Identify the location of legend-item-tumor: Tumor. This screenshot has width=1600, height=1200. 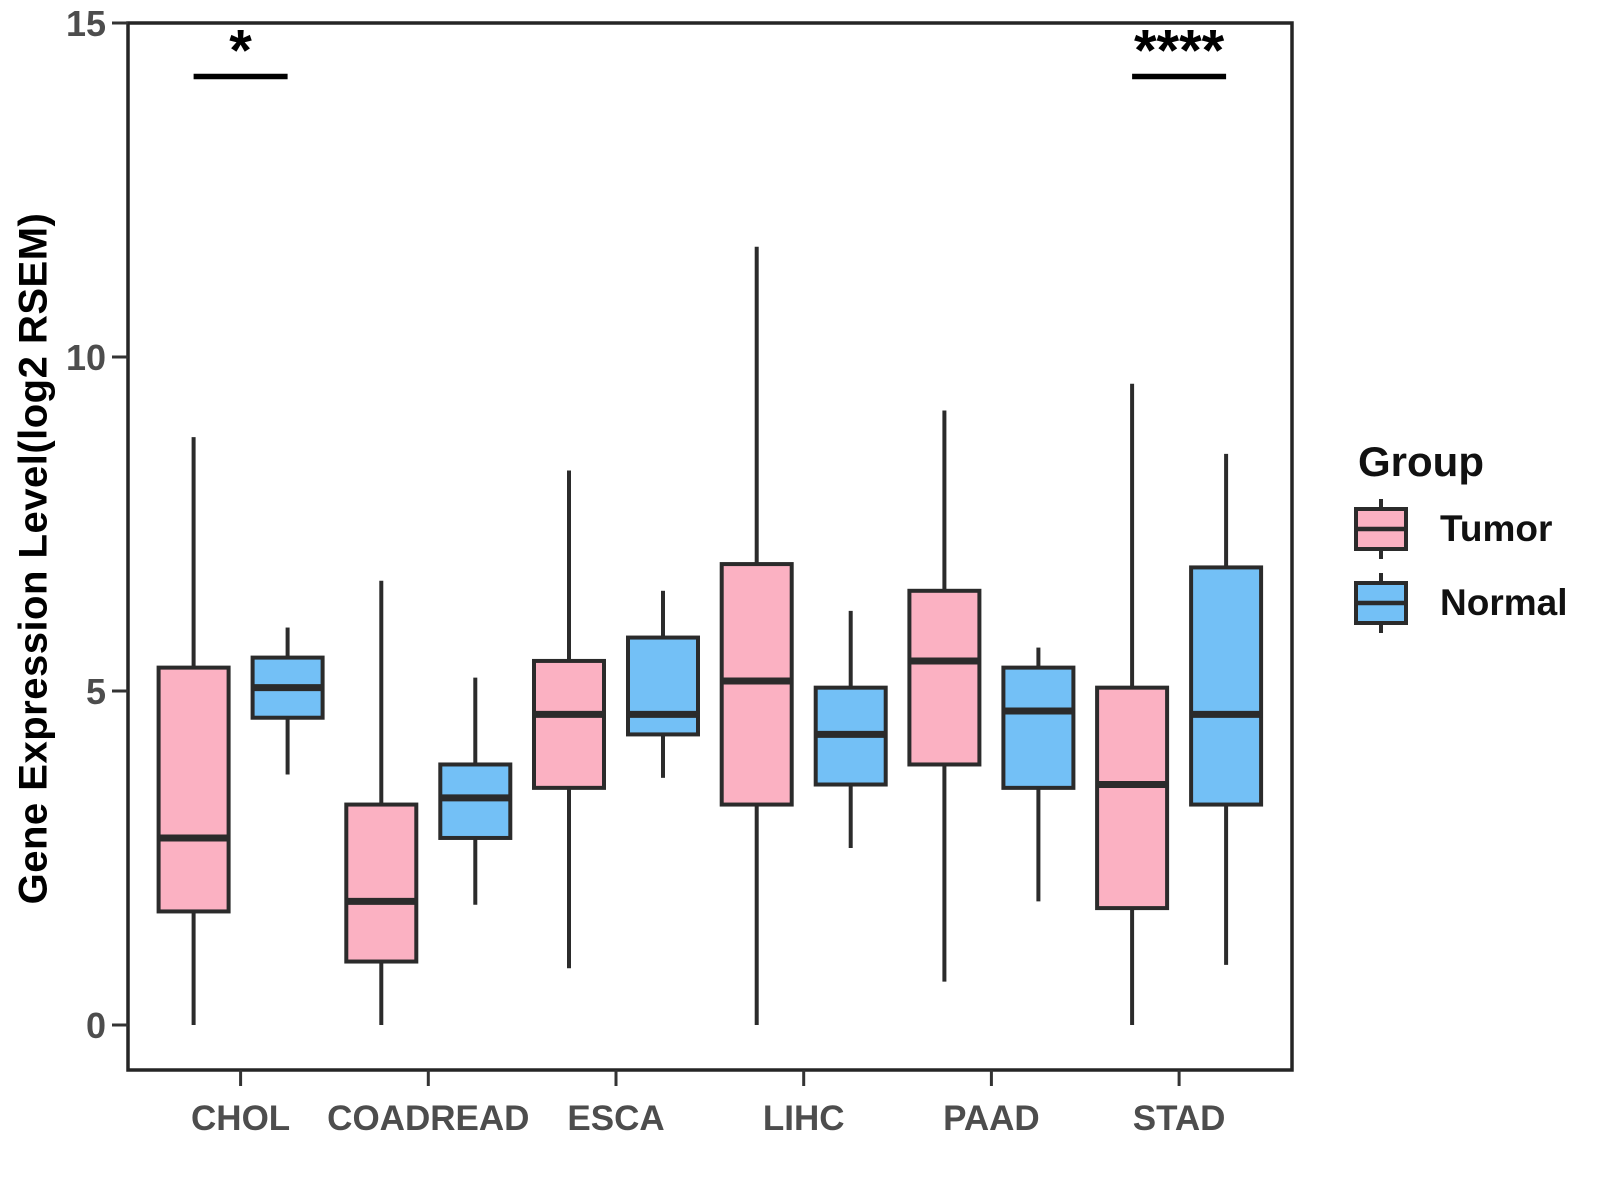
(1472, 529).